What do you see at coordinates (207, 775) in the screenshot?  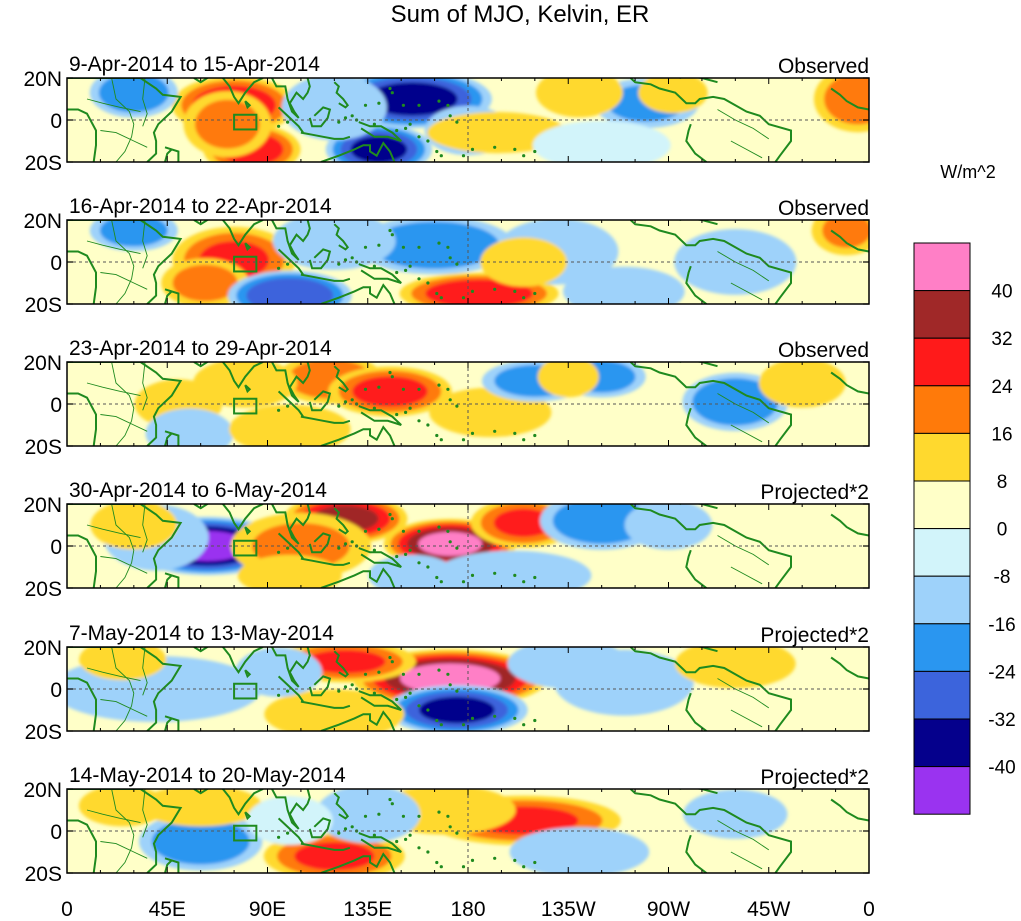 I see `panel-date-range: 14-May-2014 to 20-May-2014` at bounding box center [207, 775].